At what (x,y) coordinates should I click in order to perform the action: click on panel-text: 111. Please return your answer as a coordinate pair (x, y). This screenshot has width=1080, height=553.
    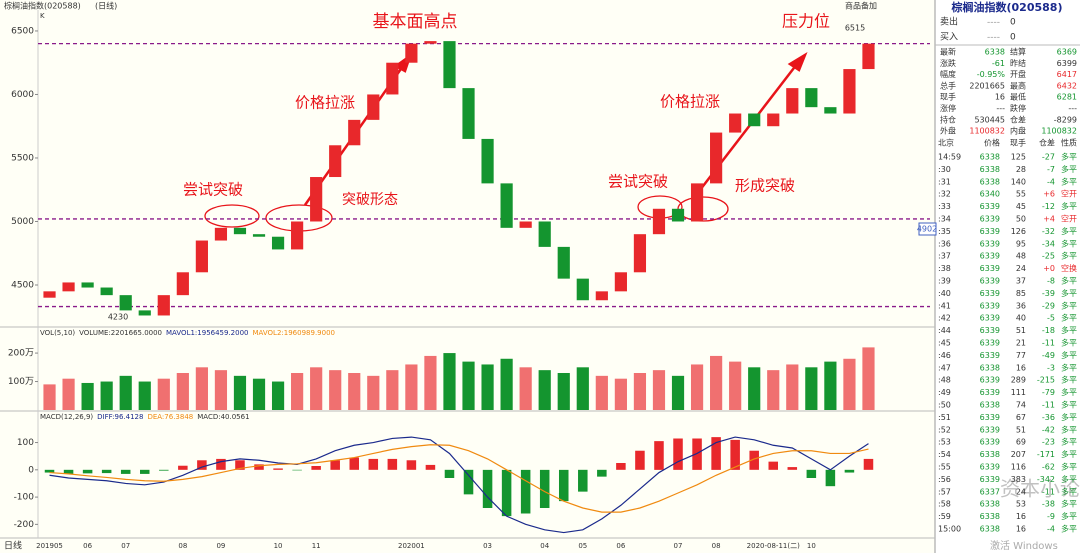
    Looking at the image, I should click on (1018, 392).